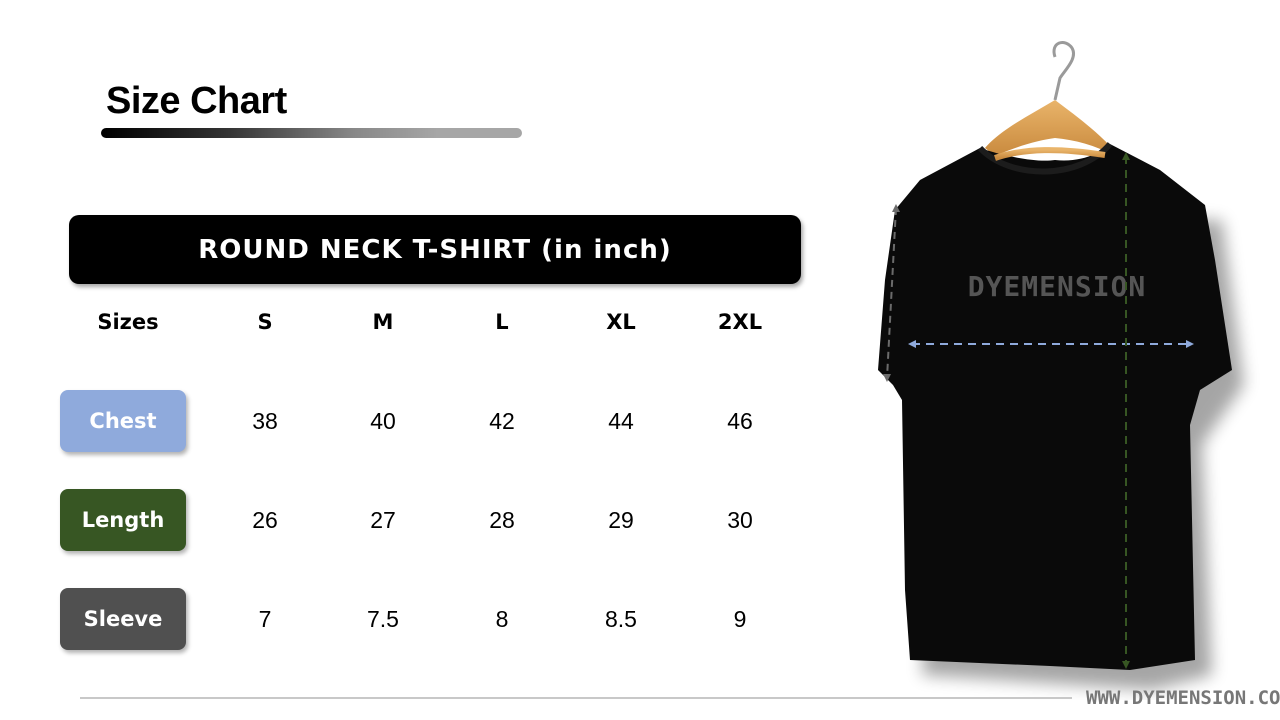 This screenshot has height=720, width=1280. What do you see at coordinates (621, 421) in the screenshot?
I see `size-value: 44` at bounding box center [621, 421].